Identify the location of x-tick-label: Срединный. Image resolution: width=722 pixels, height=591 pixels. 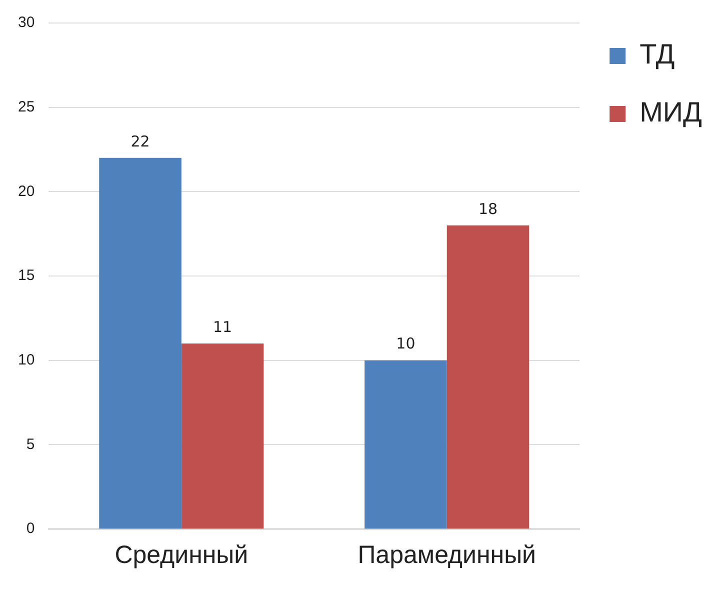
(181, 554).